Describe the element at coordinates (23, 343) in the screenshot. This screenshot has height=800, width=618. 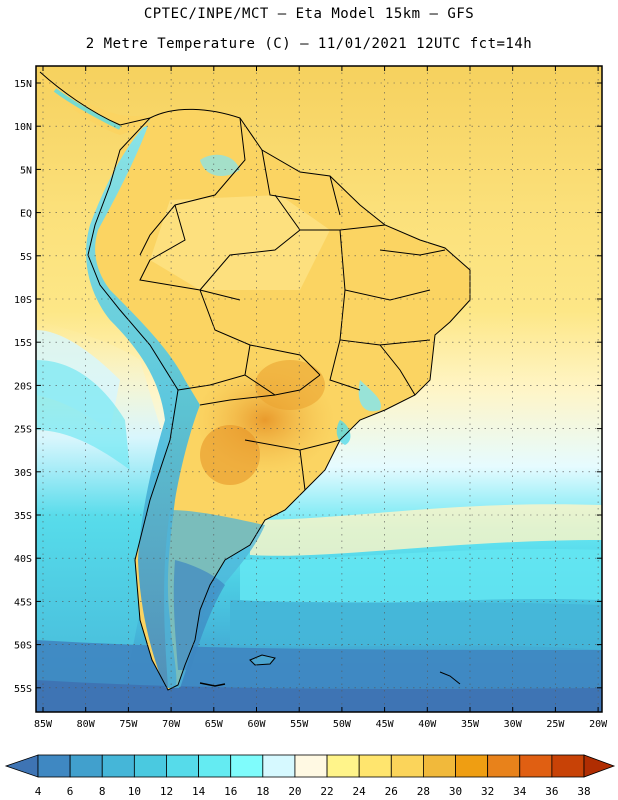
I see `lat-tick-label: 15S` at that location.